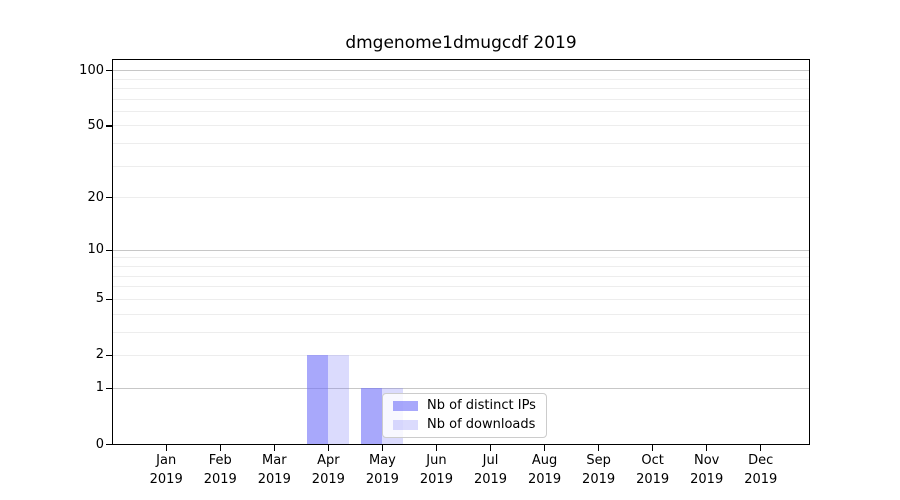 The image size is (900, 500). Describe the element at coordinates (761, 460) in the screenshot. I see `x-tick-month: Dec` at that location.